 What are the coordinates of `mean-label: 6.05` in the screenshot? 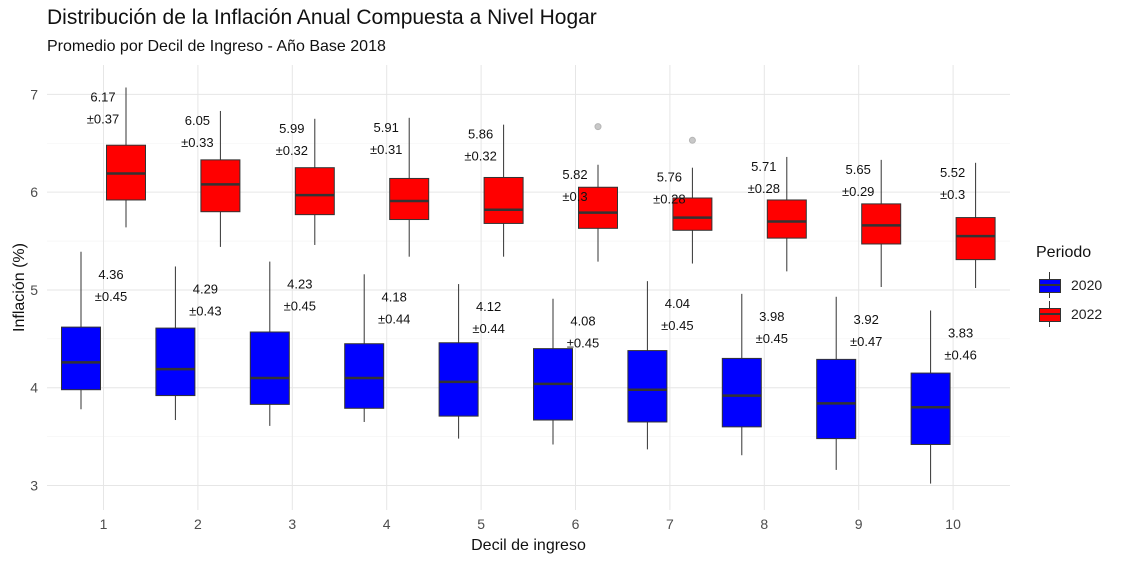 It's located at (197, 120).